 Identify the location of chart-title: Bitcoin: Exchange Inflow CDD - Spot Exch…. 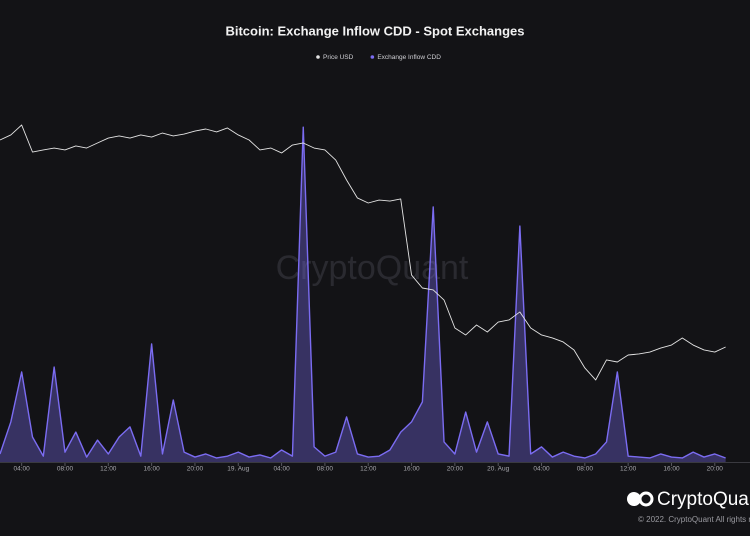
(374, 30).